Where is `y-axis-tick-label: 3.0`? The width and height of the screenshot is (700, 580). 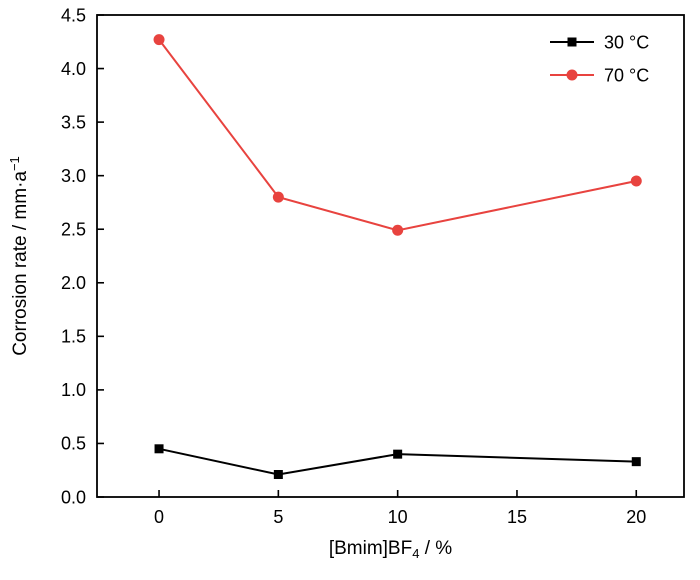
y-axis-tick-label: 3.0 is located at coordinates (73, 176).